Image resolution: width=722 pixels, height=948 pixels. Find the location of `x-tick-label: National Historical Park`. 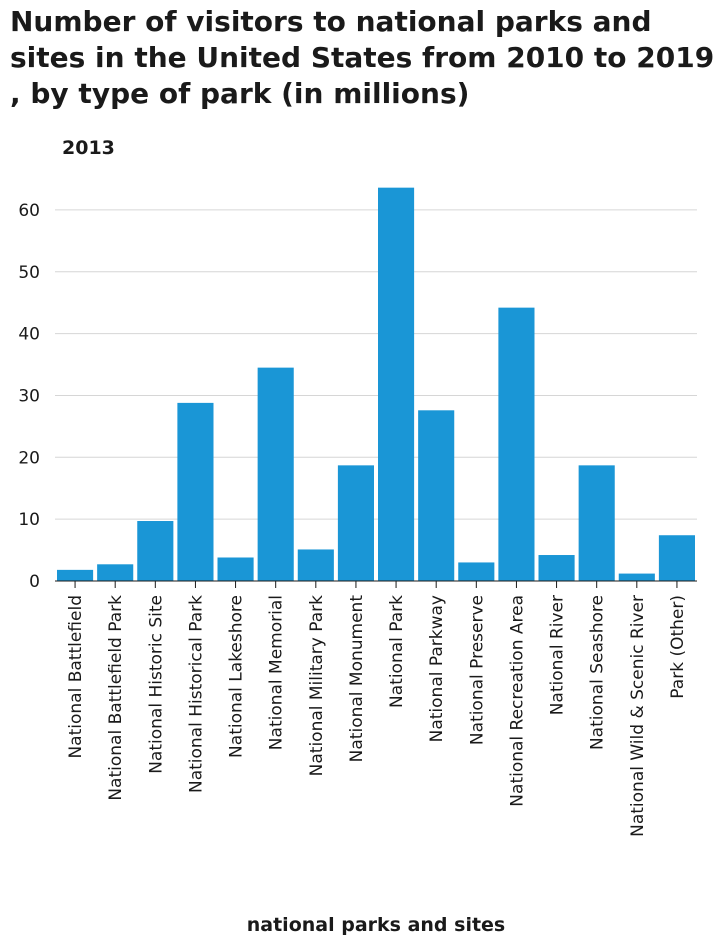

x-tick-label: National Historical Park is located at coordinates (196, 694).